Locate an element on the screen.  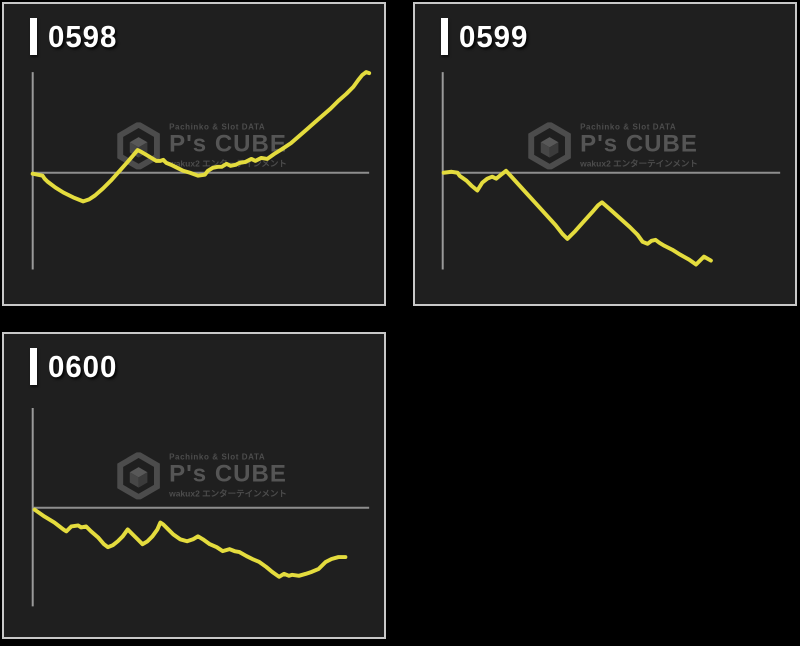
machine-number: 0599 is located at coordinates (494, 36).